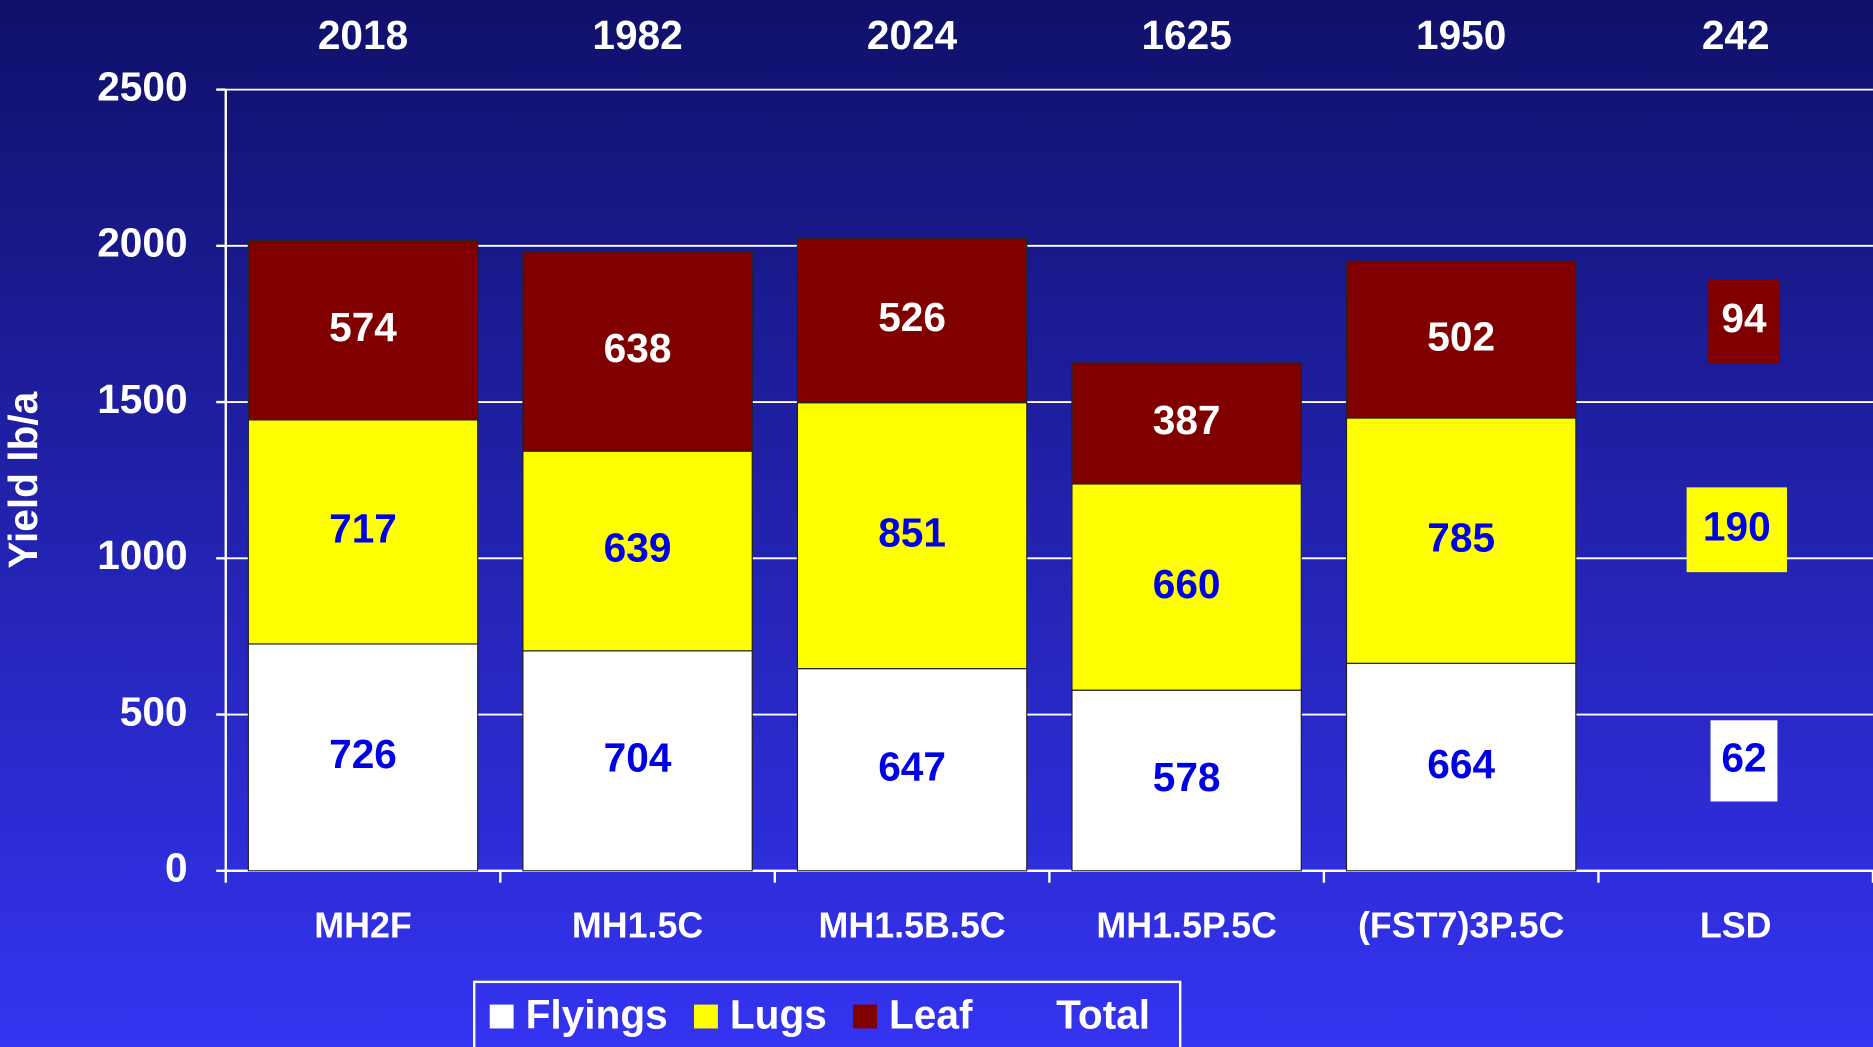  I want to click on value-label: 526, so click(912, 317).